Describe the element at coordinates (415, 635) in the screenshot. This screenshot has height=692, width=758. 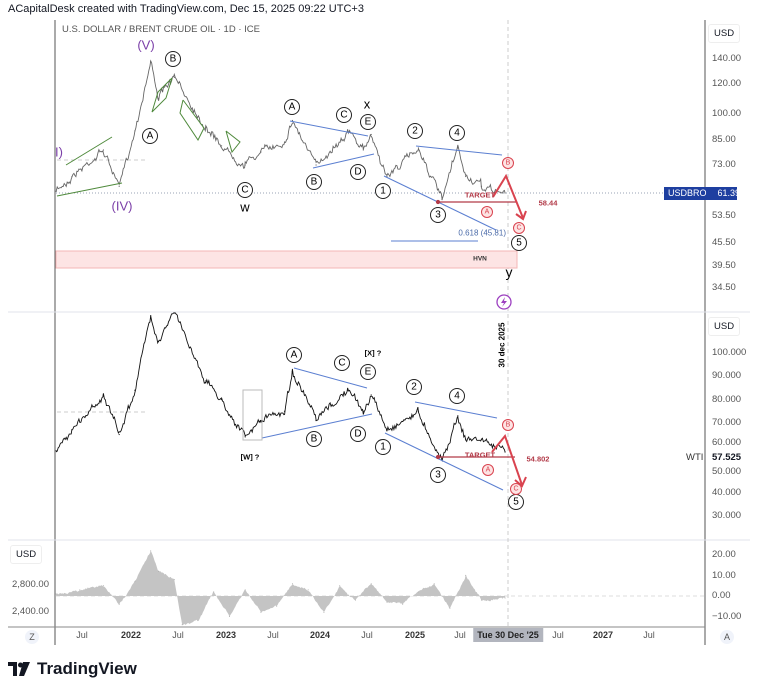
I see `time-tick: 2025` at that location.